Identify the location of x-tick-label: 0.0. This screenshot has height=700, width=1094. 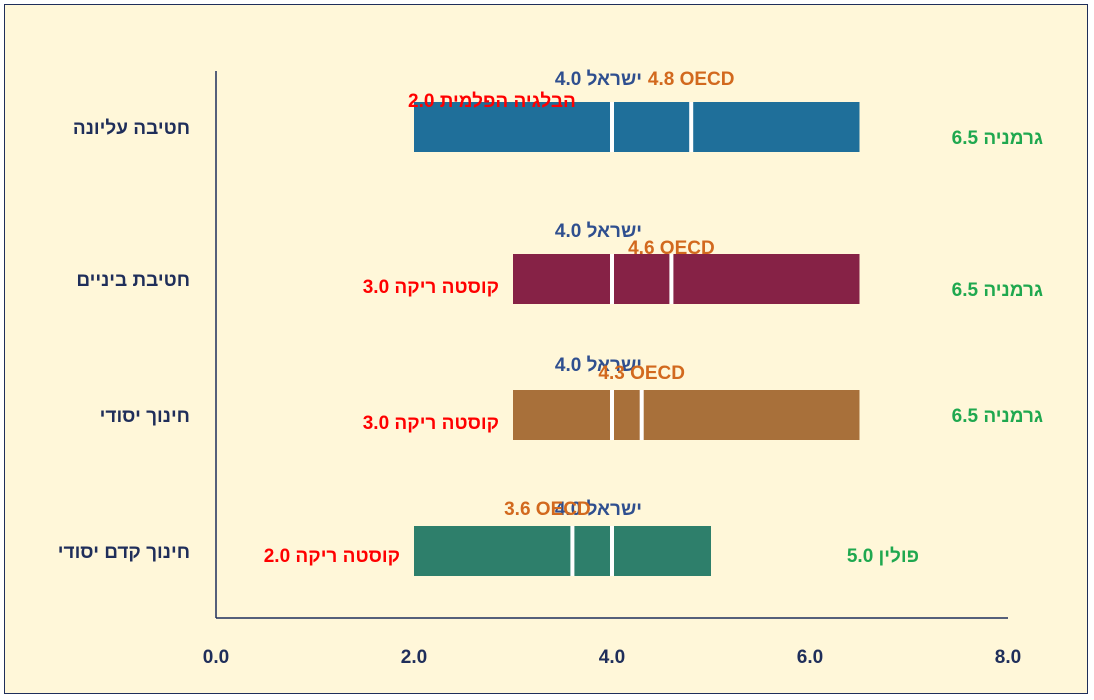
(216, 657).